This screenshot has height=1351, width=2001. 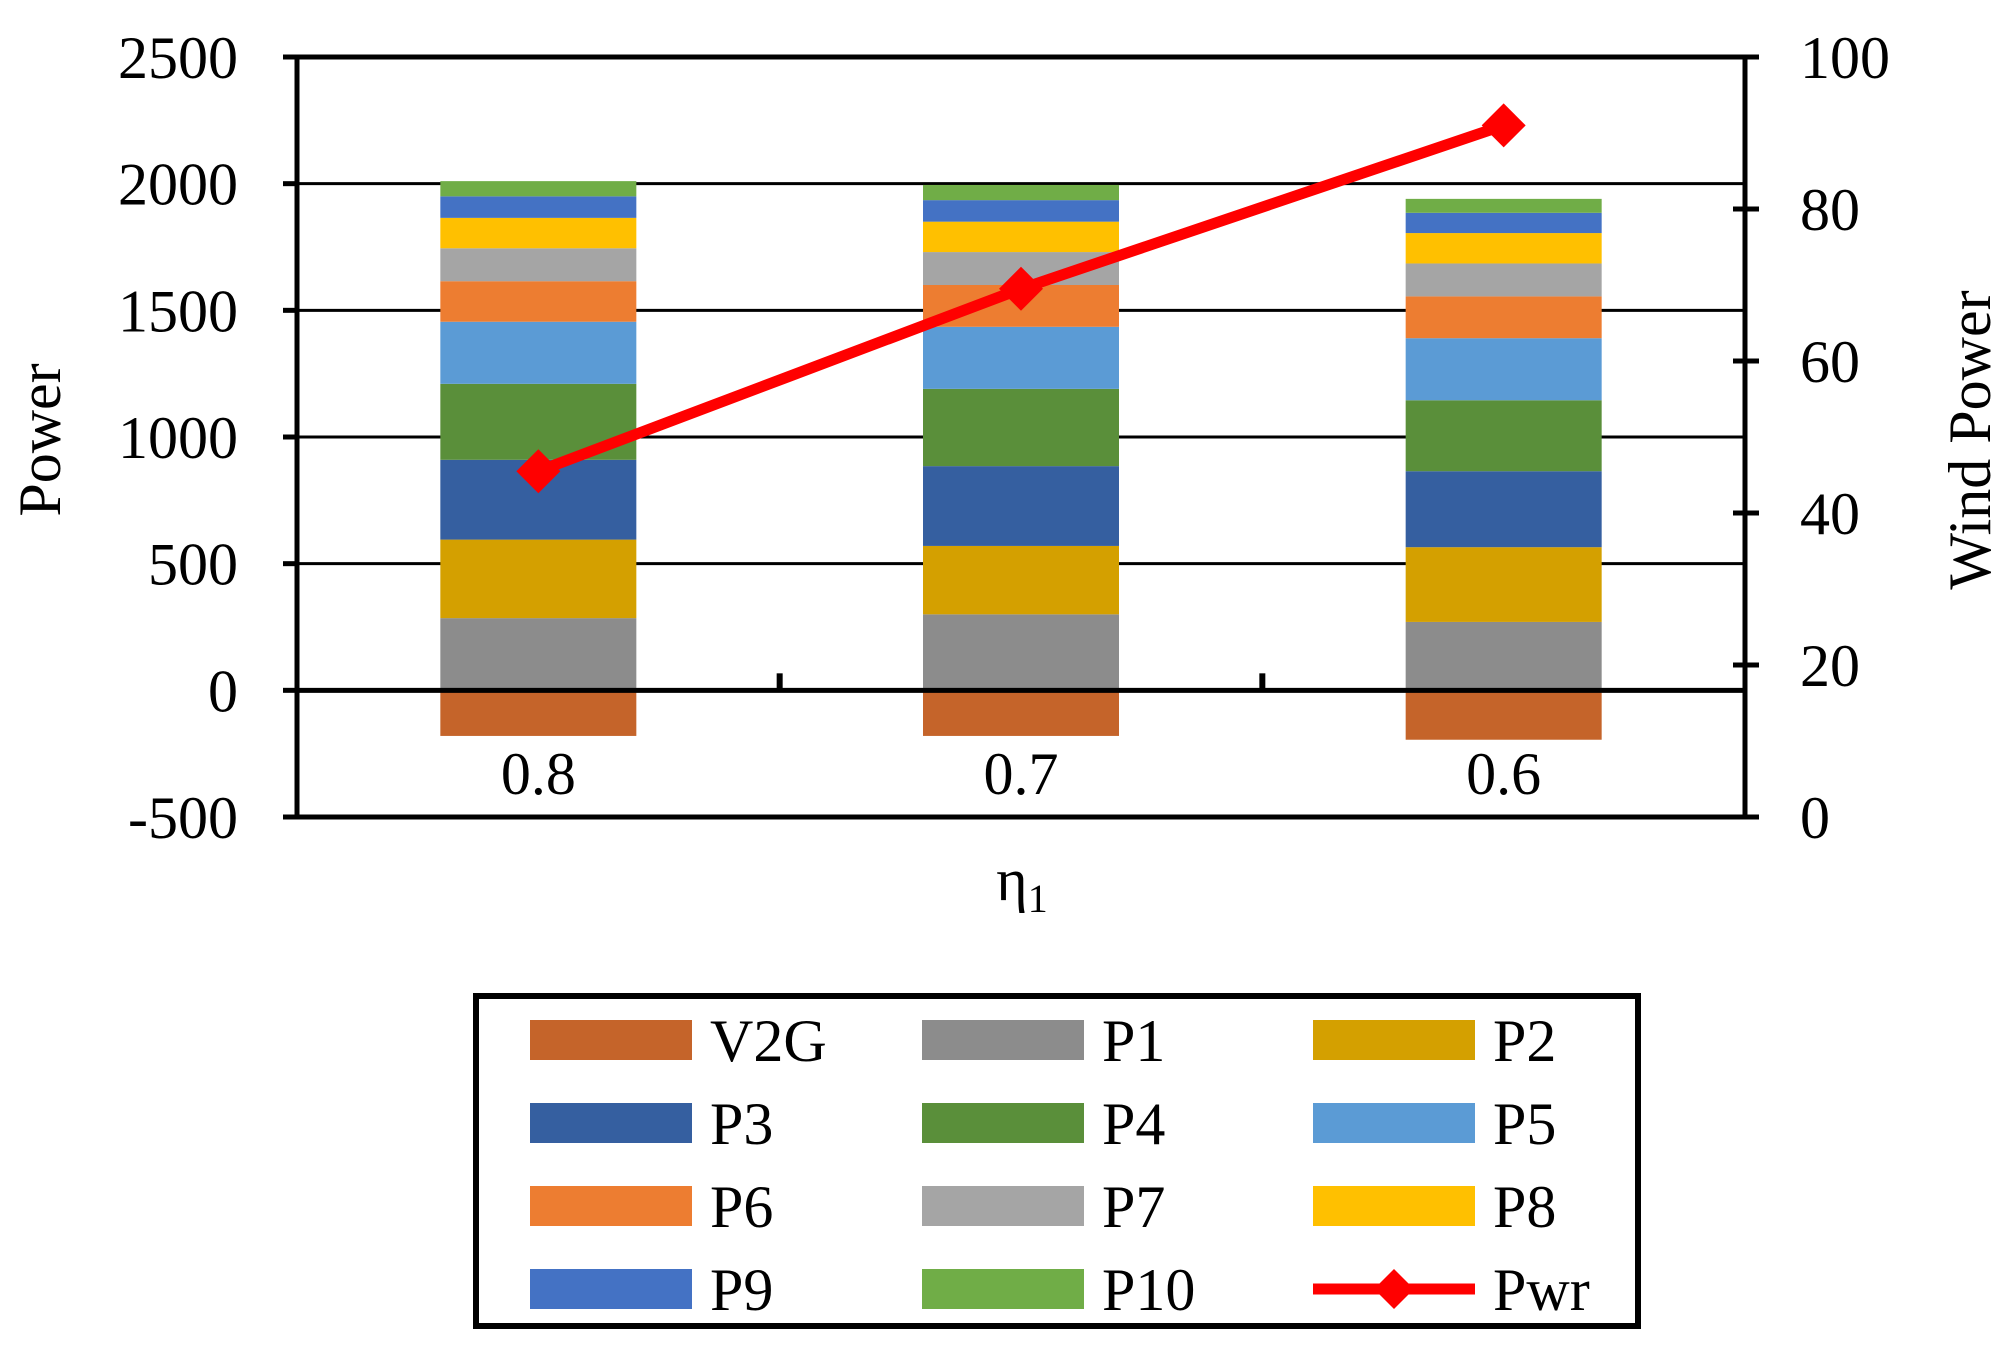 I want to click on legend-label-p2: P2, so click(x=1524, y=1041).